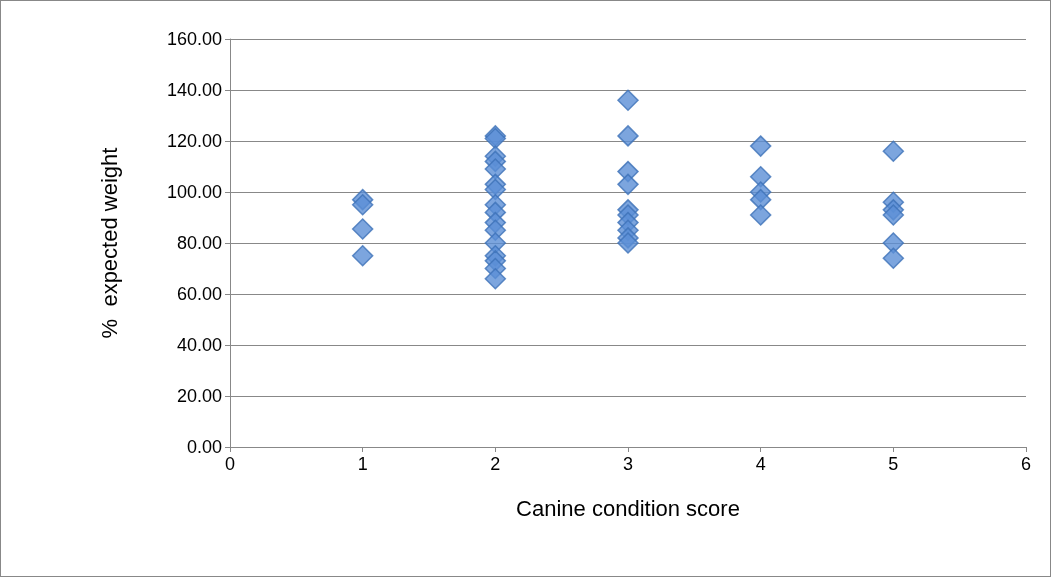 The image size is (1051, 577). What do you see at coordinates (204, 447) in the screenshot?
I see `y-tick-label: 0.00` at bounding box center [204, 447].